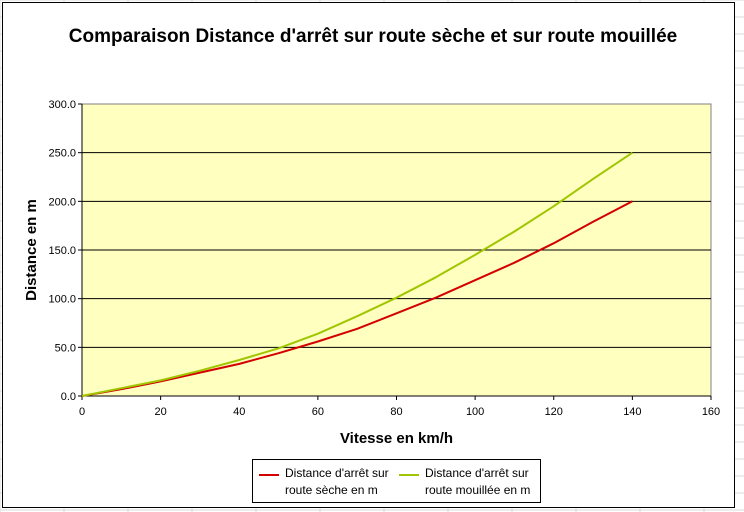  What do you see at coordinates (396, 438) in the screenshot?
I see `x-axis-label: Vitesse en km/h` at bounding box center [396, 438].